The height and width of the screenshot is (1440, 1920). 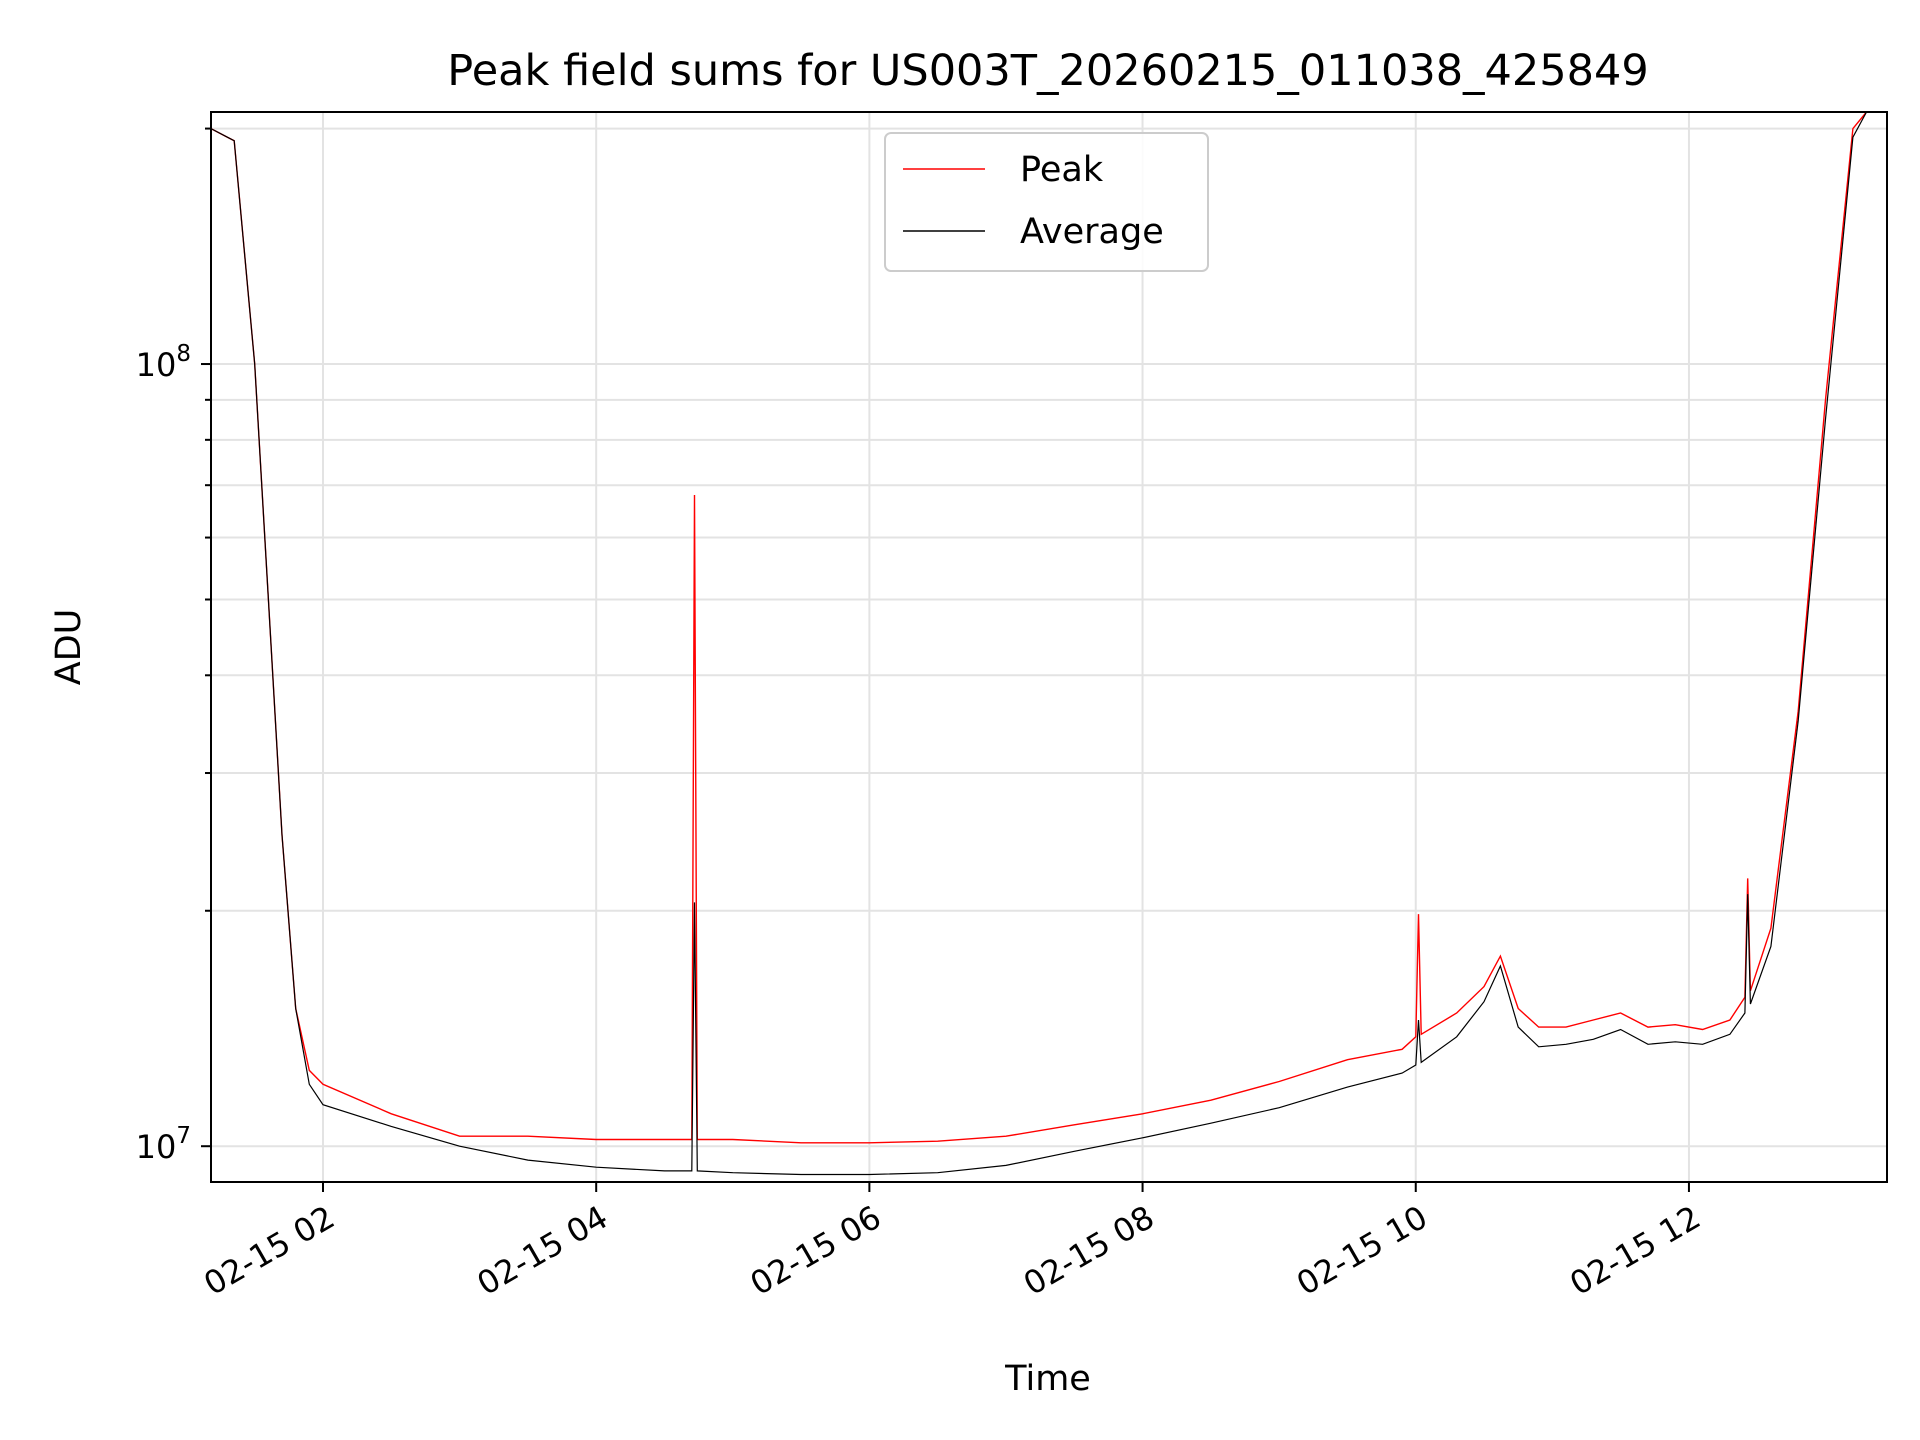 I want to click on y-axis-label: ADU, so click(x=69, y=647).